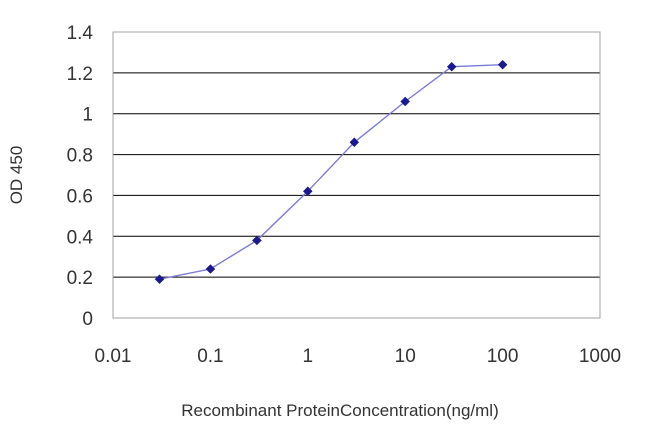  What do you see at coordinates (210, 356) in the screenshot?
I see `x-tick-label-1: 0.1` at bounding box center [210, 356].